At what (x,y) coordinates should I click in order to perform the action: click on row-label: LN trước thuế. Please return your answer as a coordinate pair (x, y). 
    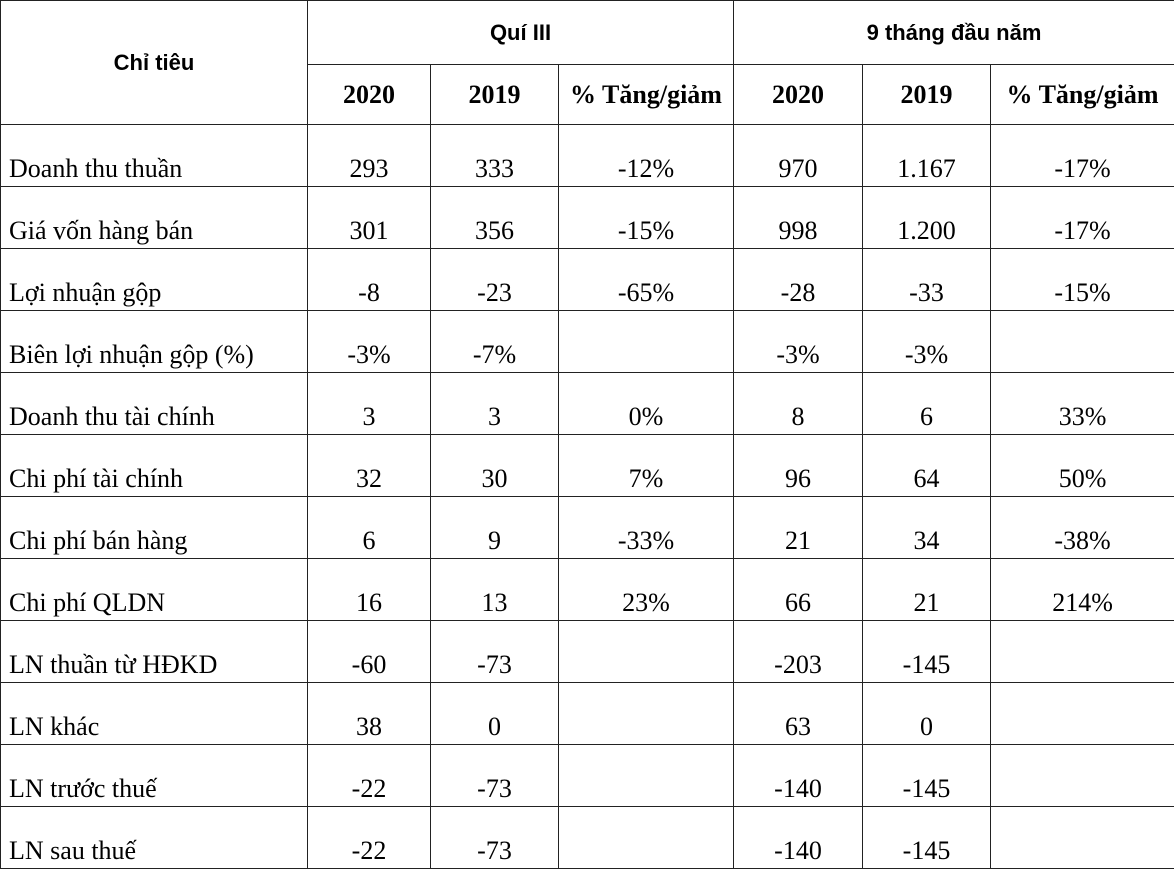
    Looking at the image, I should click on (154, 776).